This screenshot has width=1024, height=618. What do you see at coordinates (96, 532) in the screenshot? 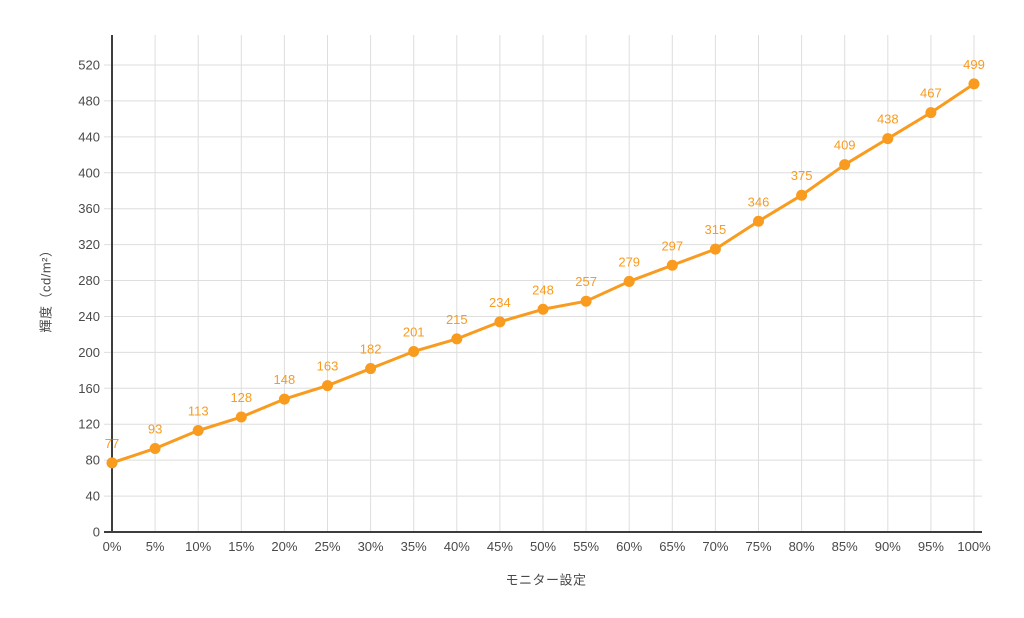
I see `y-tick-label: 0` at bounding box center [96, 532].